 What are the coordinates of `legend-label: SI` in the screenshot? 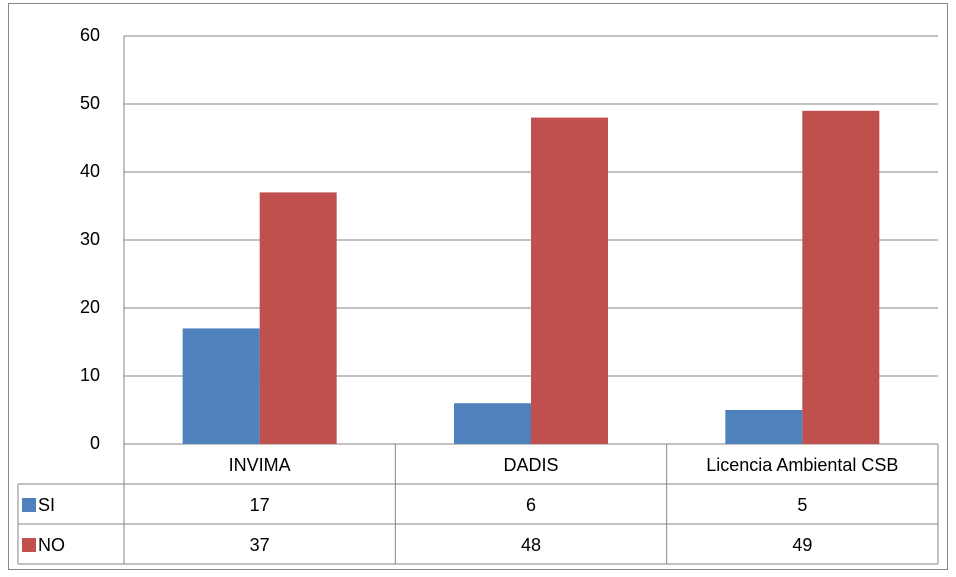 It's located at (46, 505).